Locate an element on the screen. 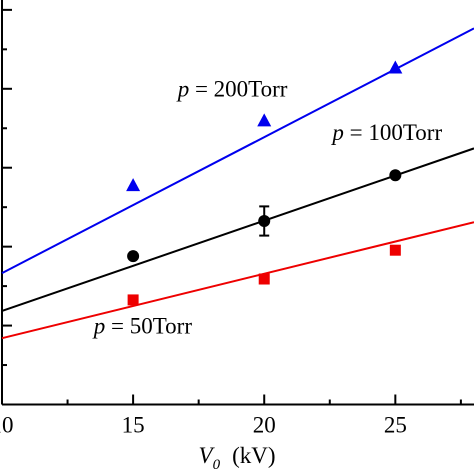 Image resolution: width=474 pixels, height=474 pixels. annotation: p = 50Torr is located at coordinates (142, 325).